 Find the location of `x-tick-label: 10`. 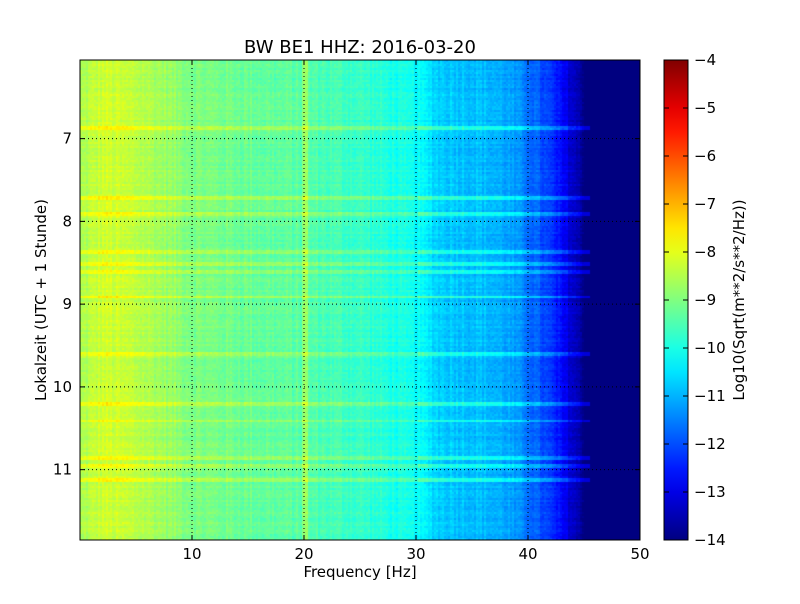

x-tick-label: 10 is located at coordinates (191, 554).